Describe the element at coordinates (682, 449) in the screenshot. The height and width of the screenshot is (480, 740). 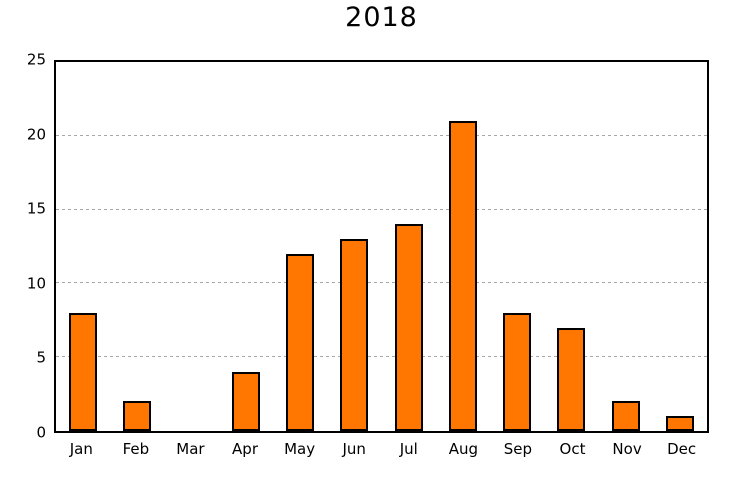
I see `x-tick-label: Dec` at that location.